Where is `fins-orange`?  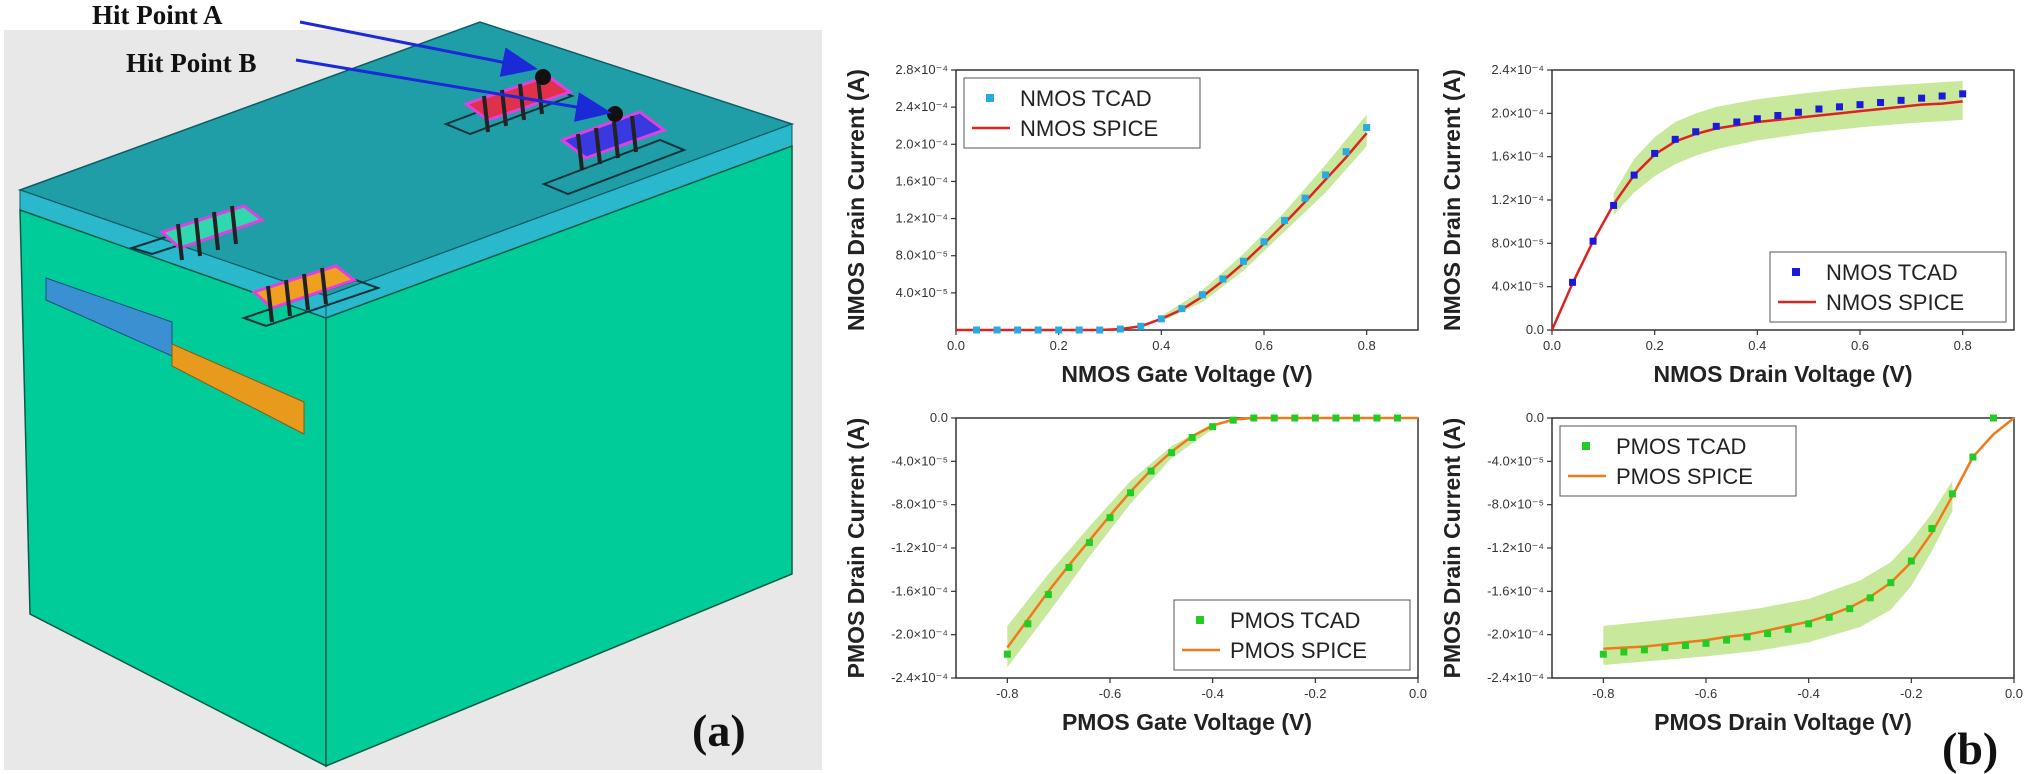 fins-orange is located at coordinates (304, 293).